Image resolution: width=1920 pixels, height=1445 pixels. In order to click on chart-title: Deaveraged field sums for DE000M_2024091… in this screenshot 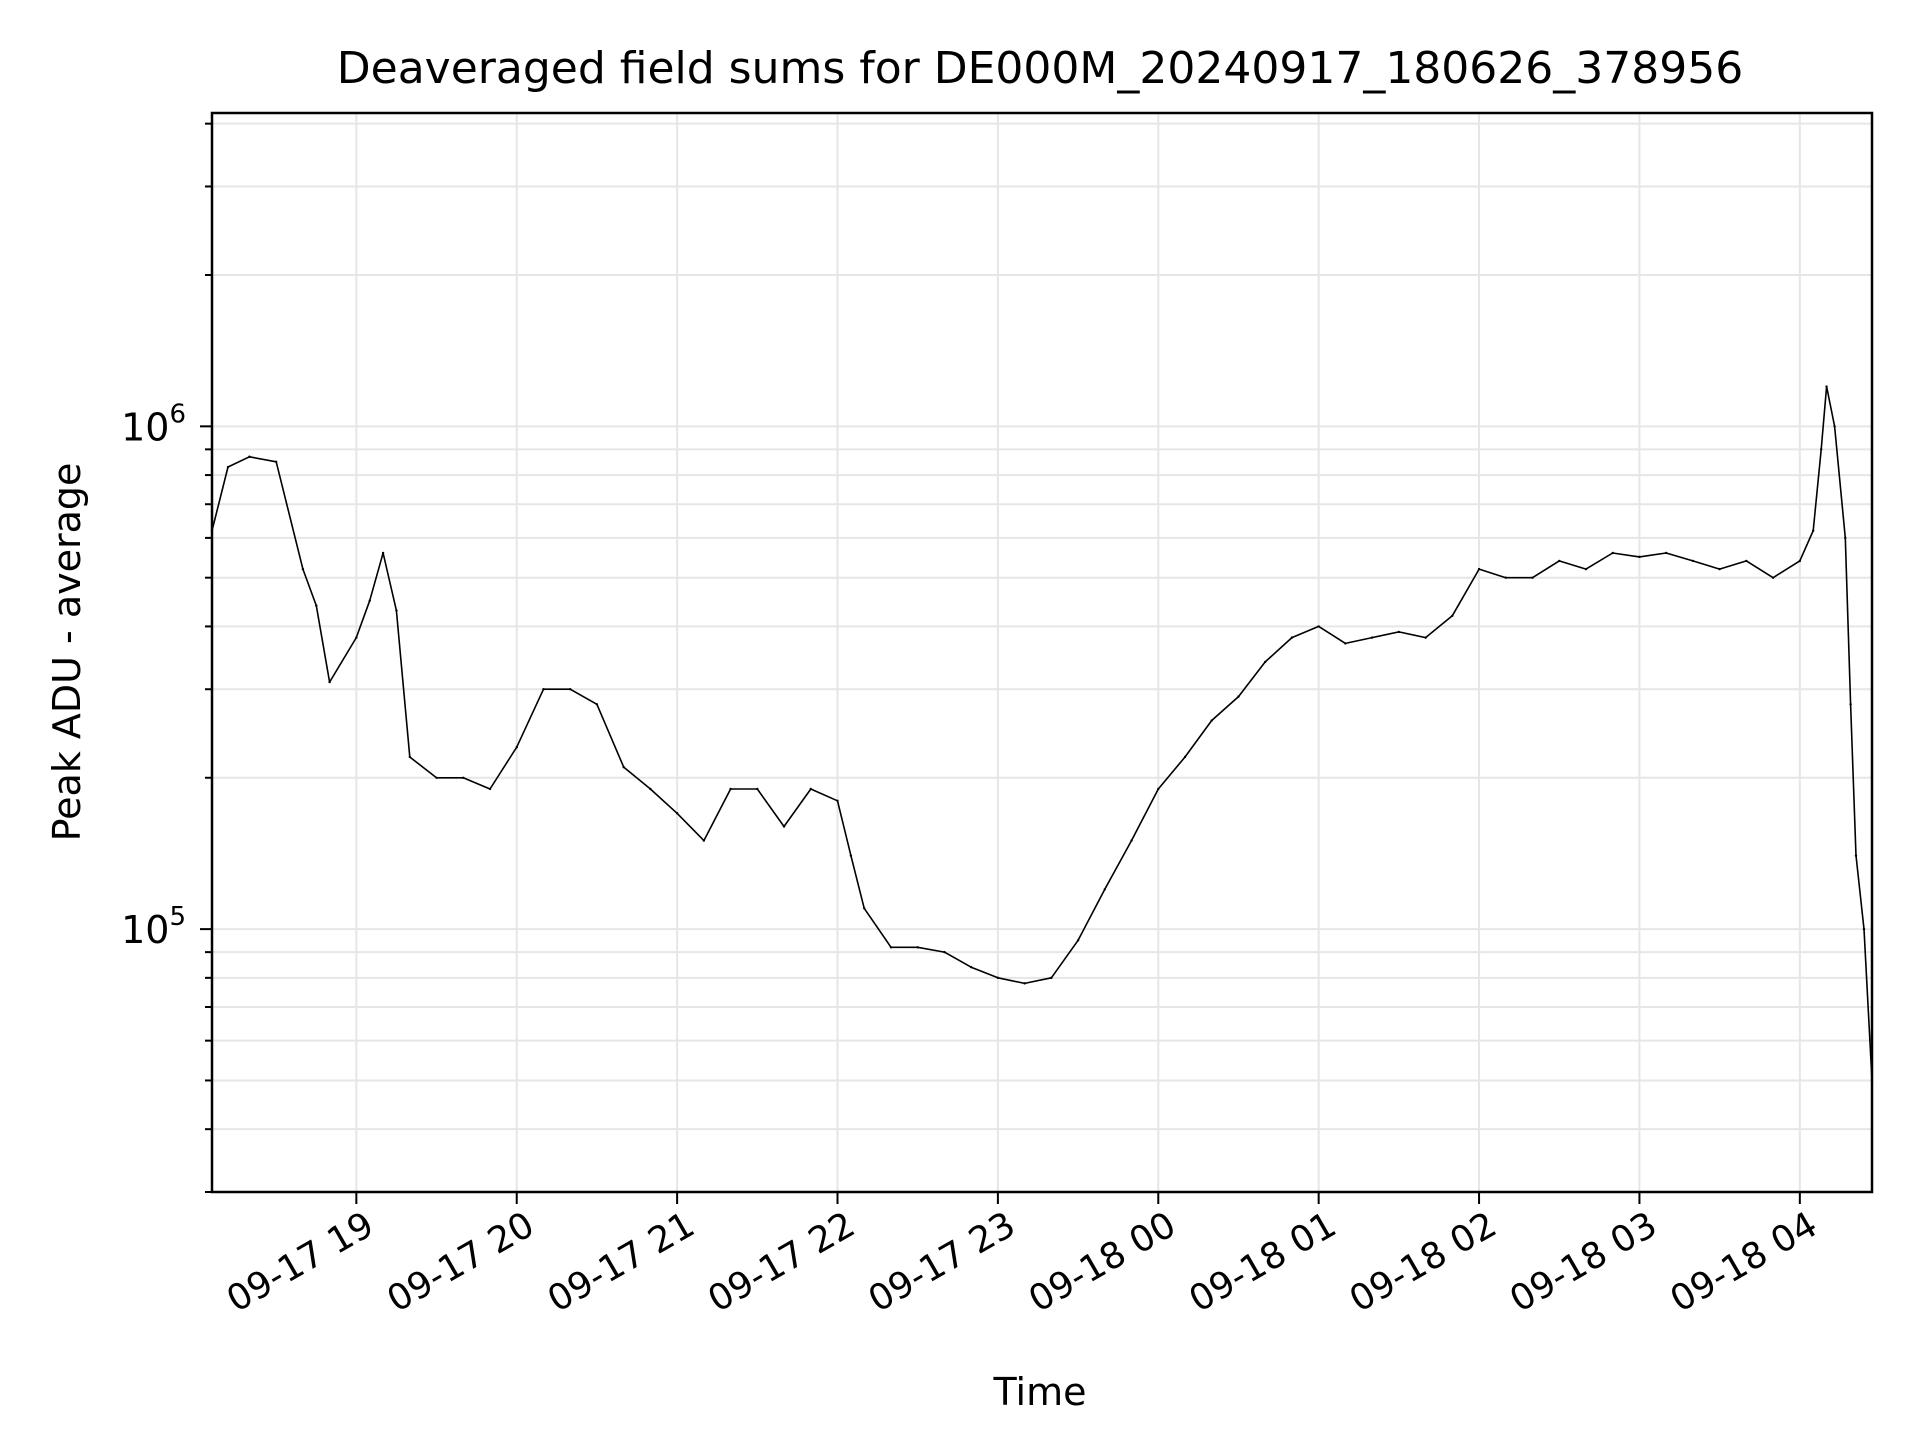, I will do `click(1040, 68)`.